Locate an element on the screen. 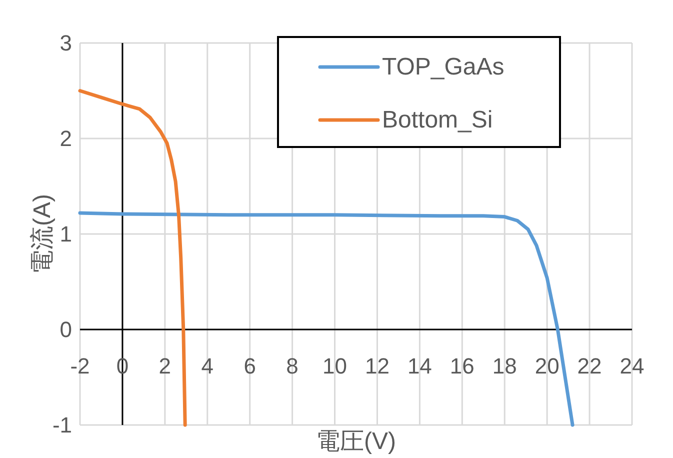 The width and height of the screenshot is (673, 458). x-tick-label: 14 is located at coordinates (419, 366).